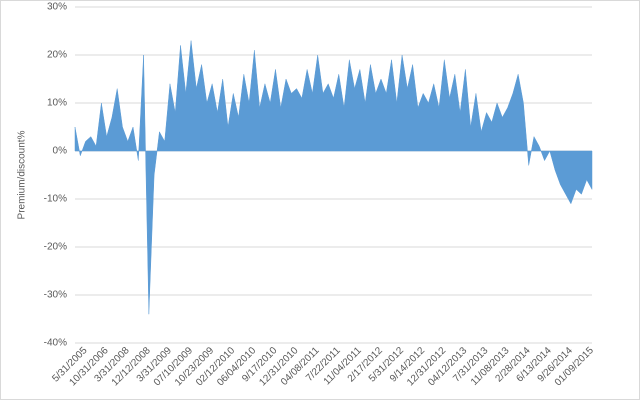 The width and height of the screenshot is (640, 400). Describe the element at coordinates (55, 199) in the screenshot. I see `y-tick-label: -10%` at that location.